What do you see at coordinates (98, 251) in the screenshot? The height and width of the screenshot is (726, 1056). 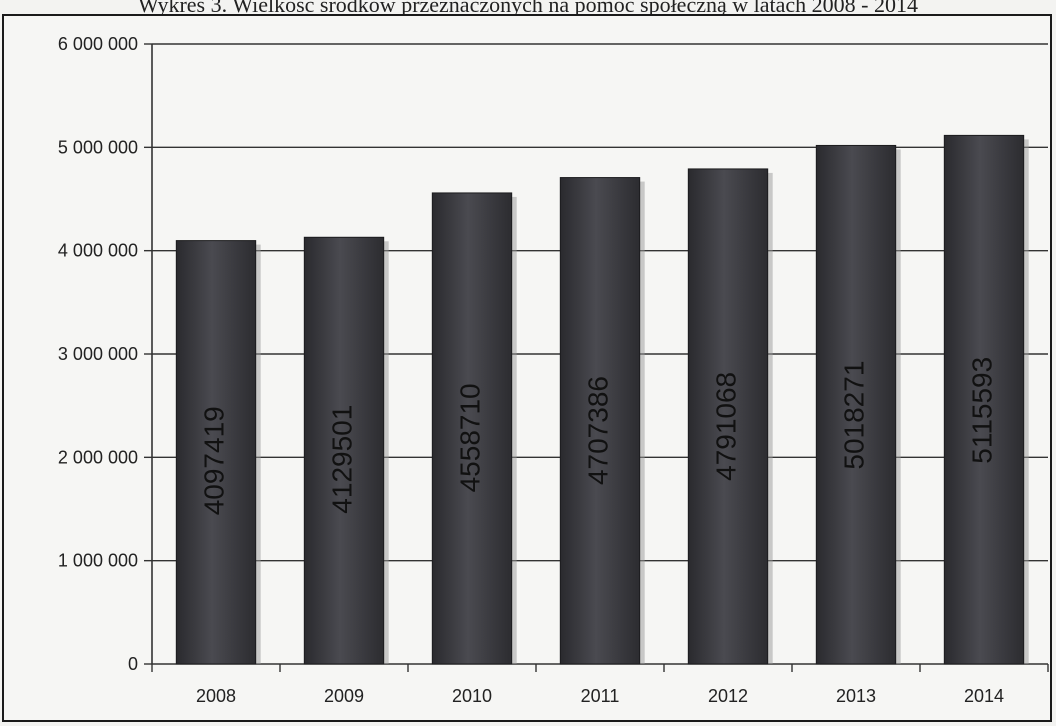 I see `y-tick-label: 4 000 000` at bounding box center [98, 251].